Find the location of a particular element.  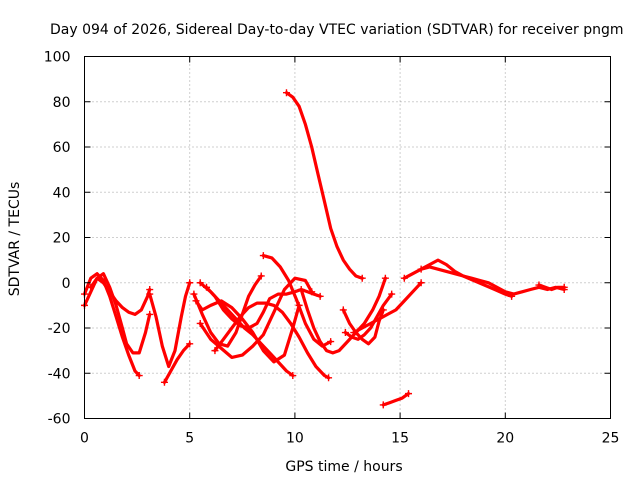

series-sat-h is located at coordinates (272, 341).